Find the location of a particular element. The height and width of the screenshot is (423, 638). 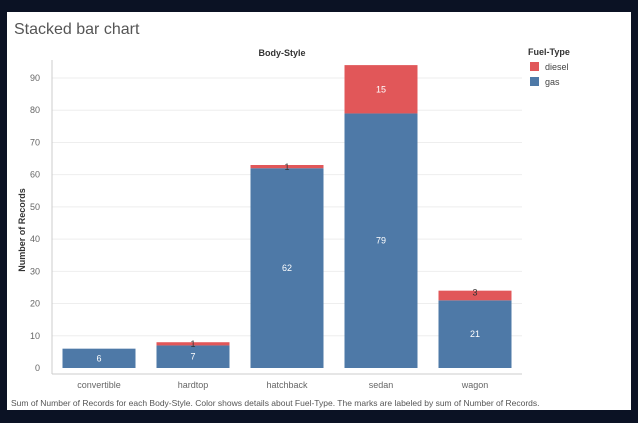

y-tick-label: 80 is located at coordinates (35, 110).